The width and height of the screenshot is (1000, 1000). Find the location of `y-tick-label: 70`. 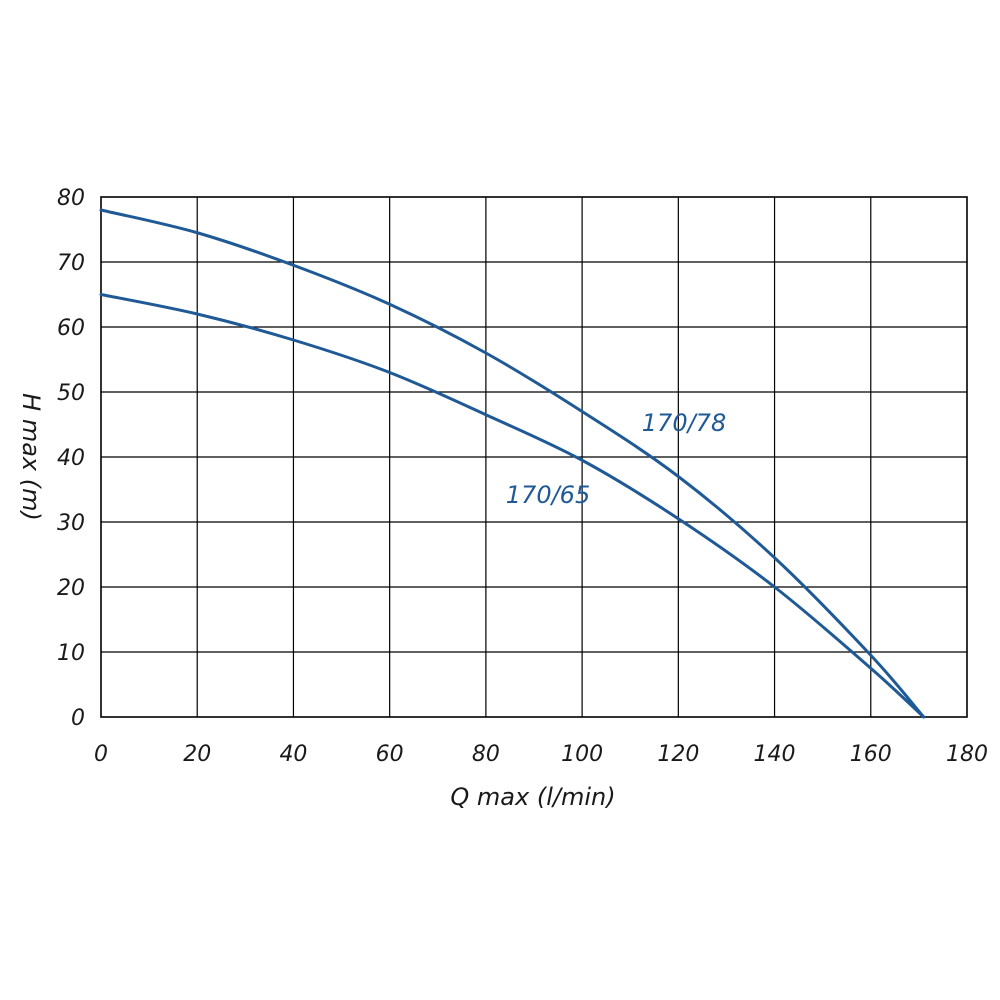

y-tick-label: 70 is located at coordinates (71, 263).